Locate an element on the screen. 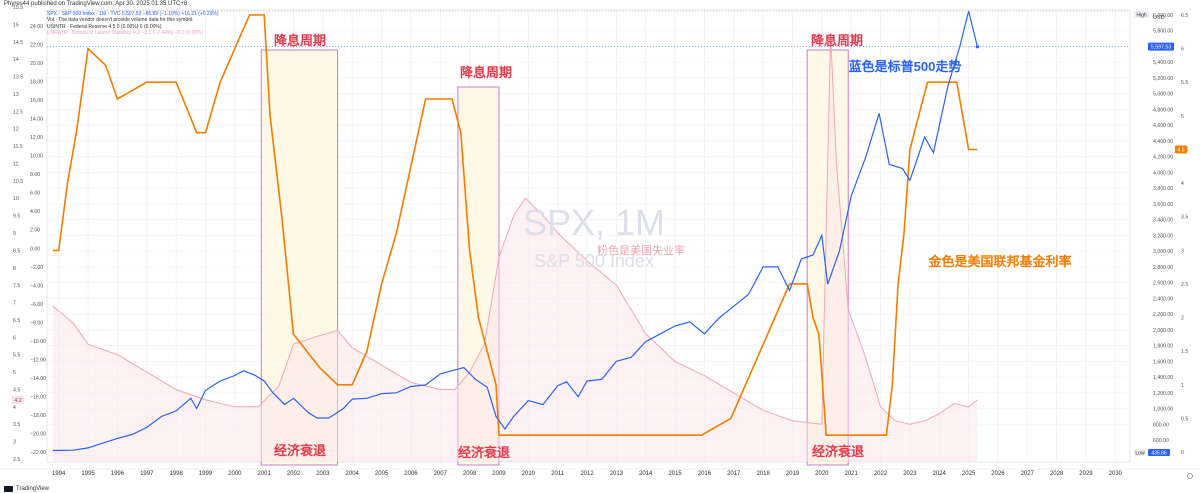  x-tick-label: 2016 is located at coordinates (705, 474).